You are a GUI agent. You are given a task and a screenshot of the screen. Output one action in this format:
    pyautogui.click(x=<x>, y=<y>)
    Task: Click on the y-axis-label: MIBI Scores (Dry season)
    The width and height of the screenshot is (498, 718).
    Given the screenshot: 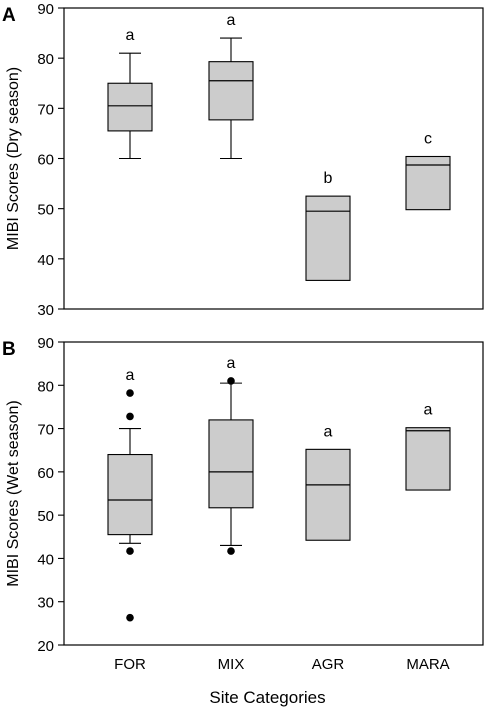 What is the action you would take?
    pyautogui.click(x=13, y=158)
    